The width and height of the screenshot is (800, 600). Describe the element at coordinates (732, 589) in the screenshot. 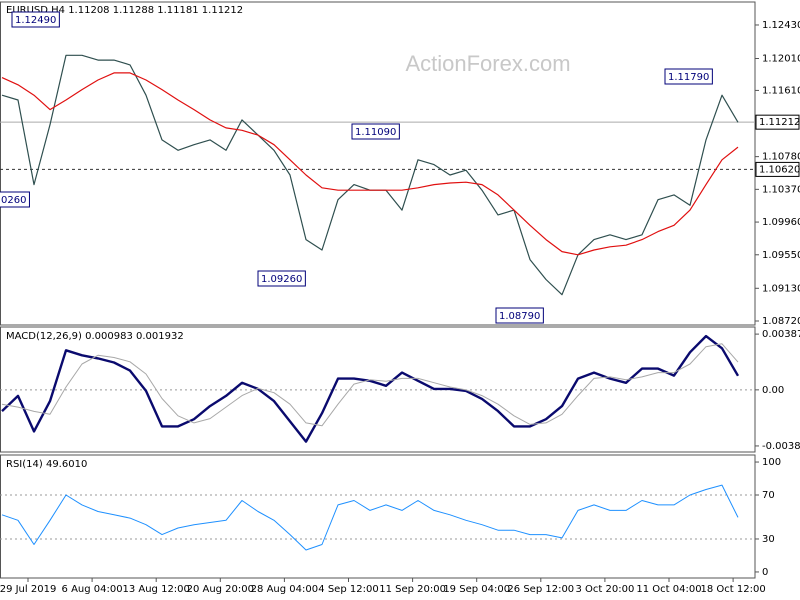

I see `x-tick-label: 18 Oct 12:00` at that location.